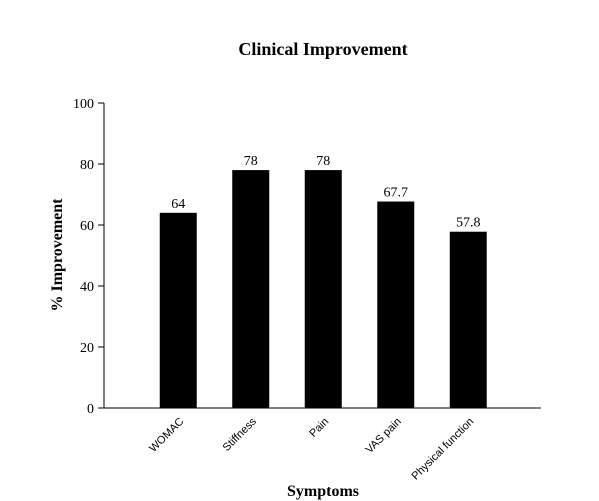  I want to click on y-tick-label: 100, so click(83, 104).